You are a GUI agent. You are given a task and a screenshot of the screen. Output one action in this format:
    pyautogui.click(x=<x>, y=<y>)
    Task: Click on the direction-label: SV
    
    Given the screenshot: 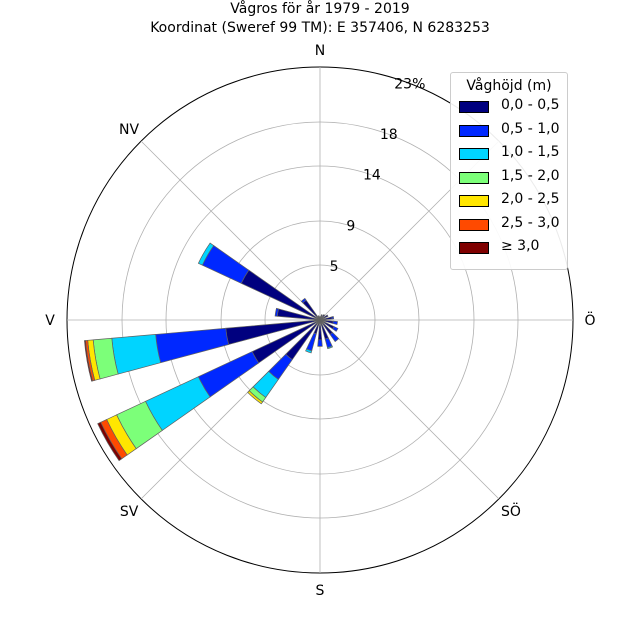 What is the action you would take?
    pyautogui.click(x=129, y=512)
    